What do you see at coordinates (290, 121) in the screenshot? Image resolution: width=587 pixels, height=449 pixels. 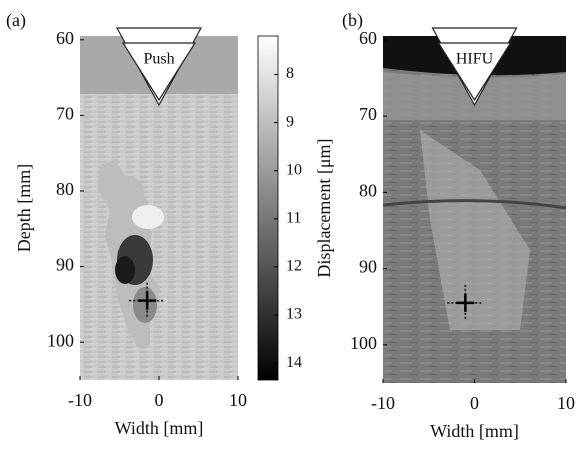 I see `colorbar-tick-label: 9` at bounding box center [290, 121].